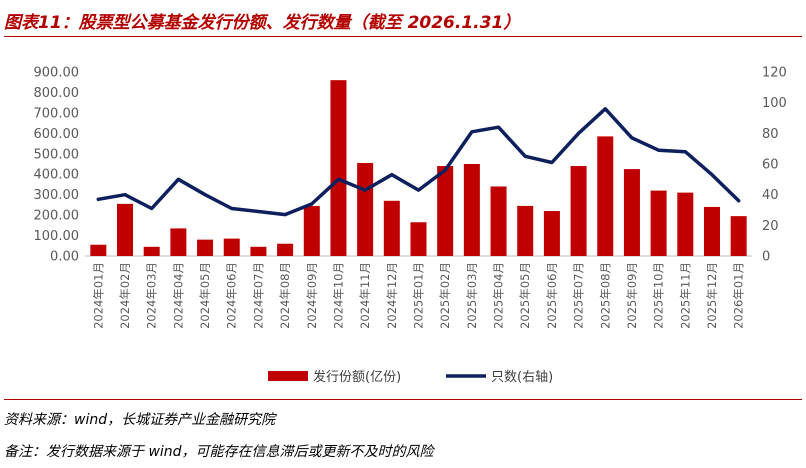 This screenshot has height=468, width=806. What do you see at coordinates (774, 73) in the screenshot?
I see `y-right-tick-label: 120` at bounding box center [774, 73].